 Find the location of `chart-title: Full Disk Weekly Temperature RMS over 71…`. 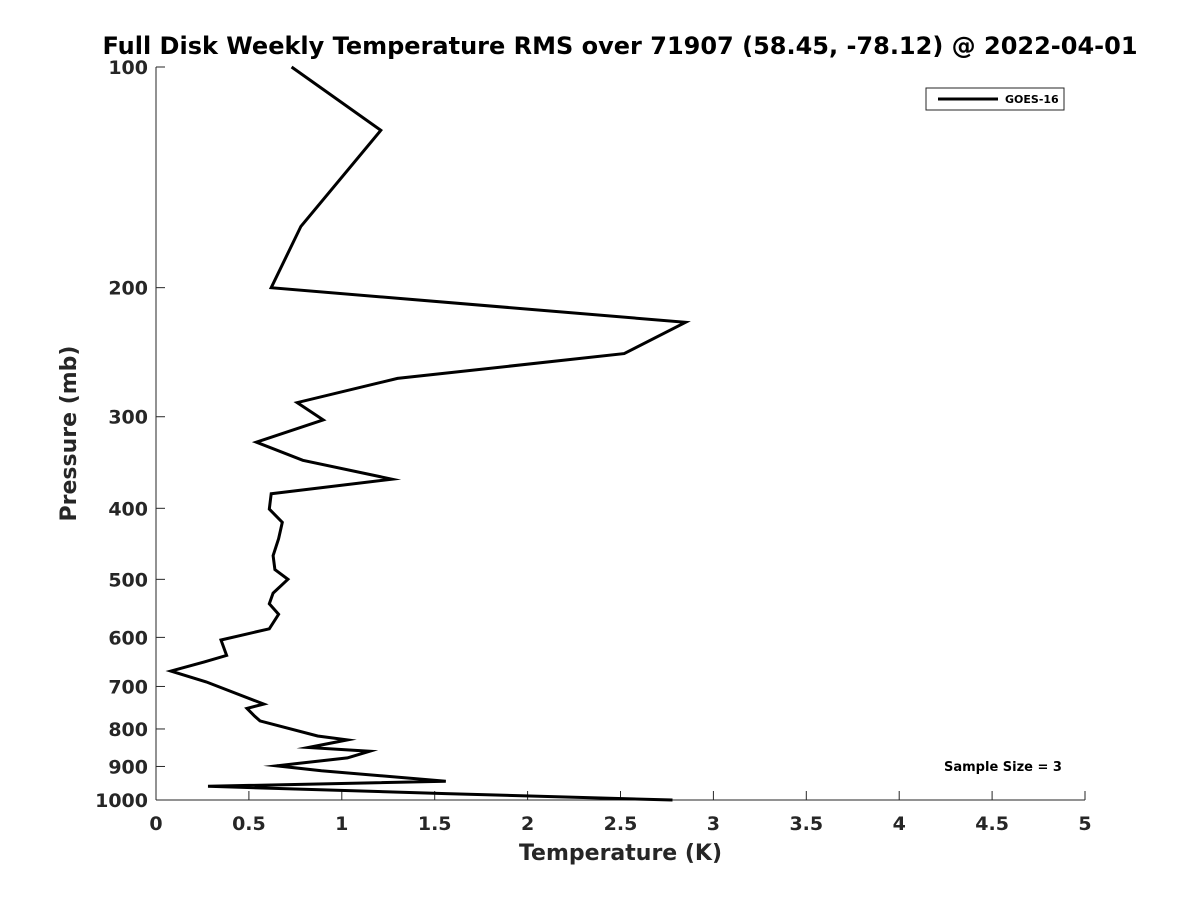

chart-title: Full Disk Weekly Temperature RMS over 71… is located at coordinates (619, 46).